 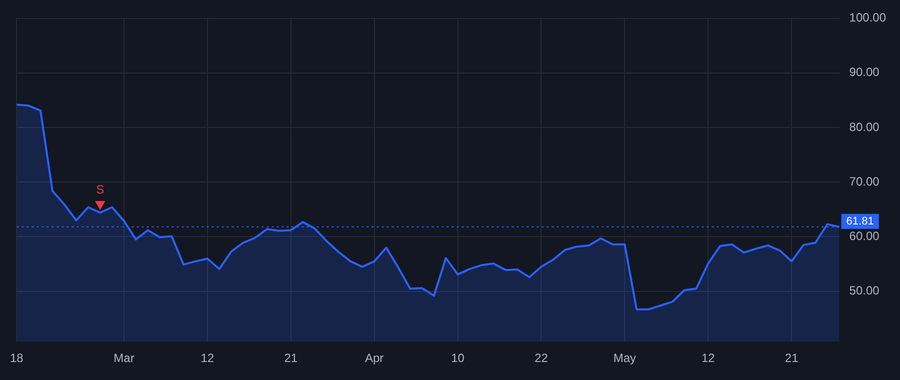 What do you see at coordinates (100, 189) in the screenshot?
I see `series-label: S` at bounding box center [100, 189].